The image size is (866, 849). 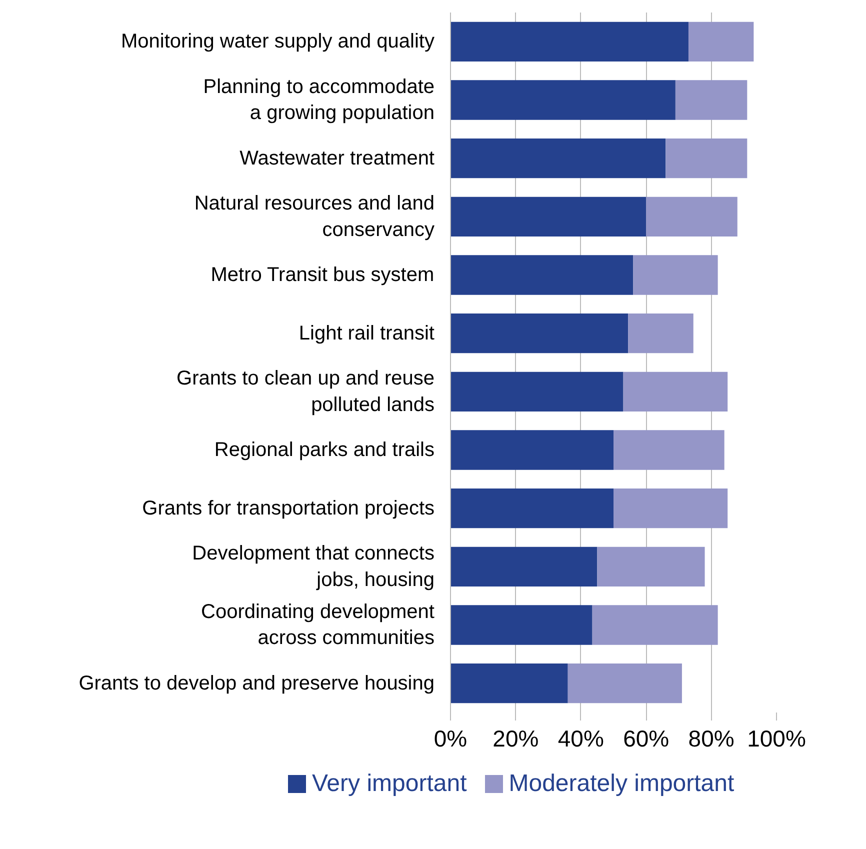 I want to click on y-tick-label: Monitoring water supply and quality, so click(x=277, y=41).